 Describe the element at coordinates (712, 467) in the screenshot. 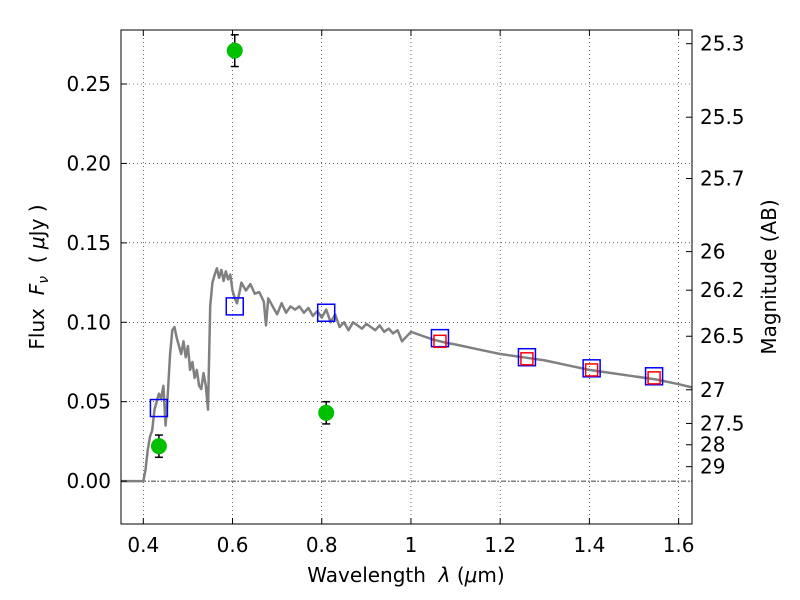

I see `magnitude-tick-label: 29` at that location.